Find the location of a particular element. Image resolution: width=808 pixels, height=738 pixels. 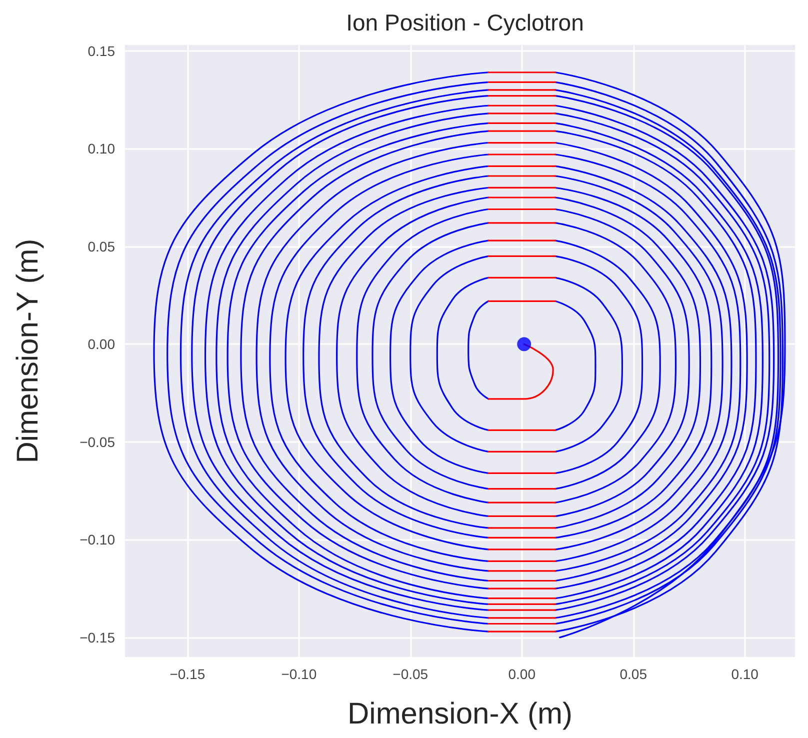

x-tick-label: 0.00 is located at coordinates (522, 674).